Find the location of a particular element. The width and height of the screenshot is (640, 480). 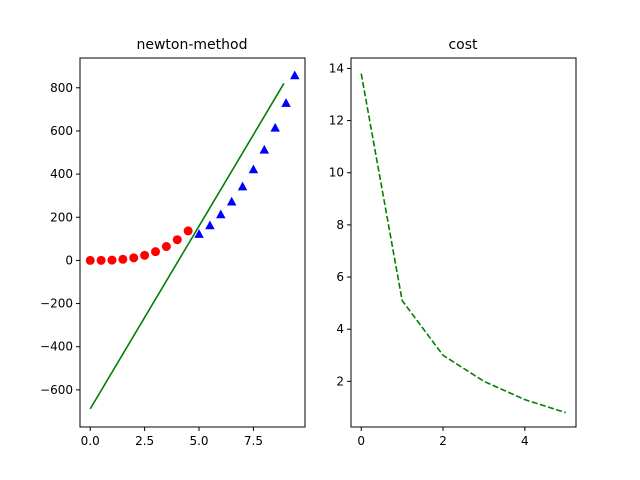

cost-title: cost is located at coordinates (463, 45).